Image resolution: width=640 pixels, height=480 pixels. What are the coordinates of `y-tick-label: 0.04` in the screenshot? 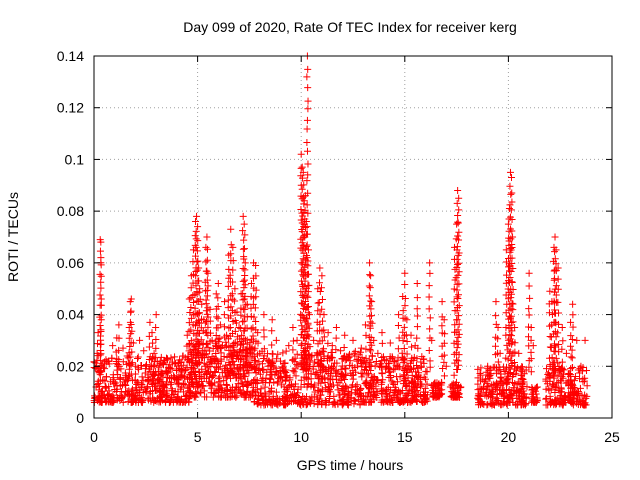 It's located at (70, 315).